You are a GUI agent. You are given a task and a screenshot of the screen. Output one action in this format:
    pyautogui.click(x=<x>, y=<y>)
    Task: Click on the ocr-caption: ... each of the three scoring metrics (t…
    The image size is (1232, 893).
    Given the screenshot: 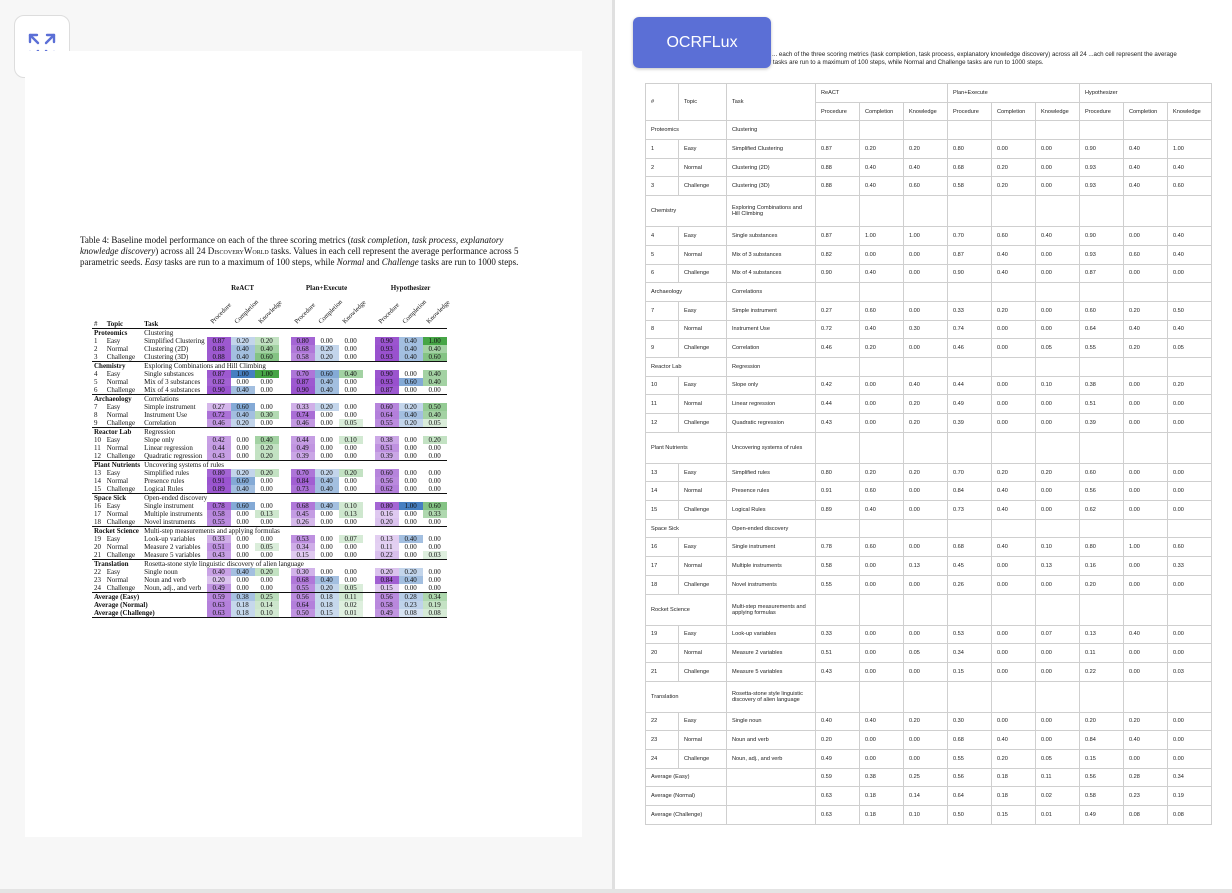 What is the action you would take?
    pyautogui.click(x=911, y=58)
    